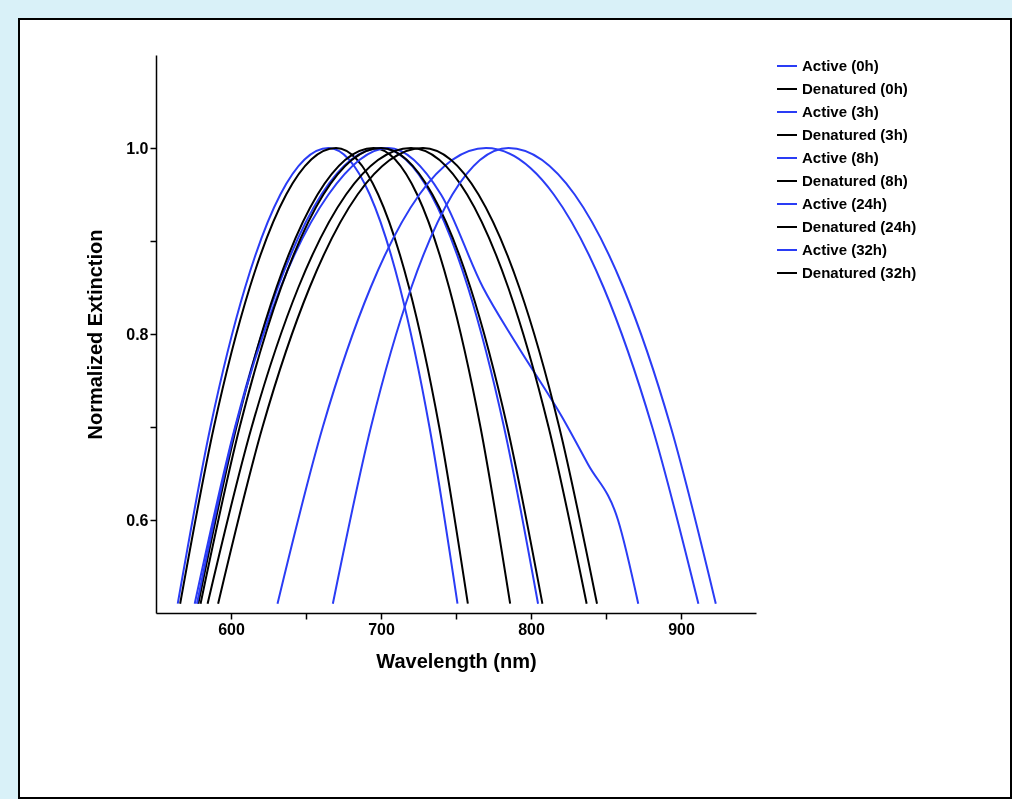 This screenshot has height=799, width=1012. I want to click on legend-label: Denatured (0h), so click(855, 88).